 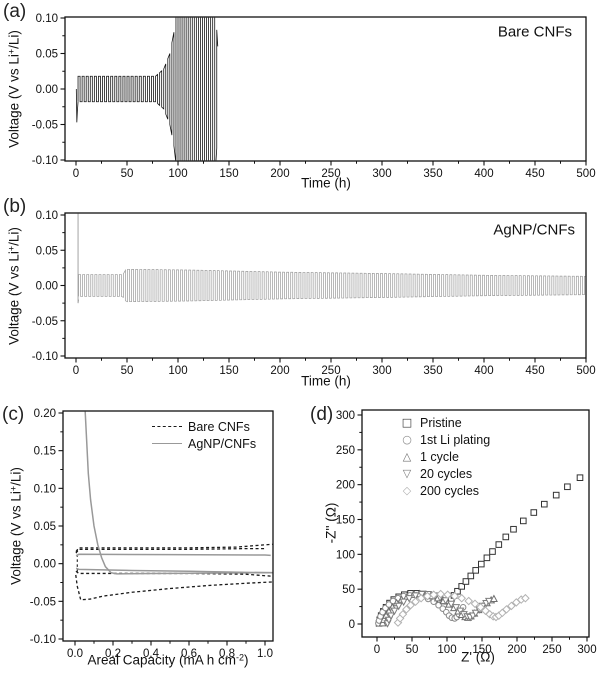 I want to click on diamond-marker-icon: ◇, so click(x=407, y=490).